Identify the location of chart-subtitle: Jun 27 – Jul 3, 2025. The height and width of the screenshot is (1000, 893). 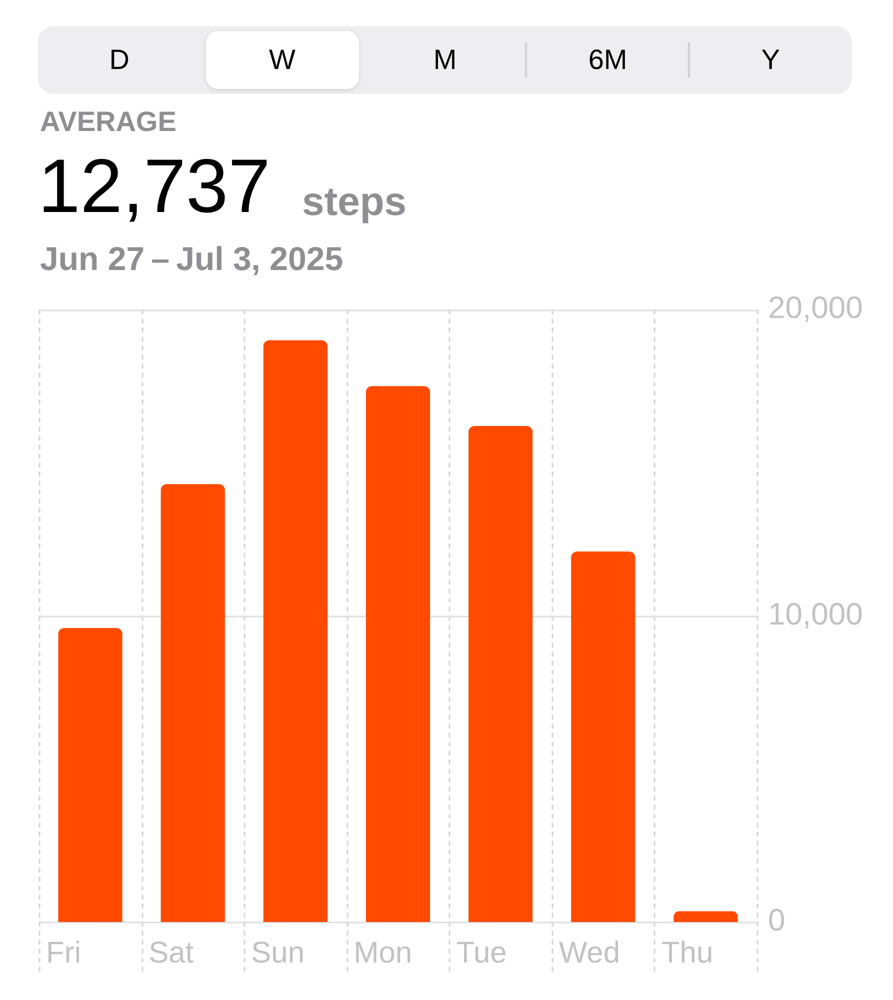
(192, 259).